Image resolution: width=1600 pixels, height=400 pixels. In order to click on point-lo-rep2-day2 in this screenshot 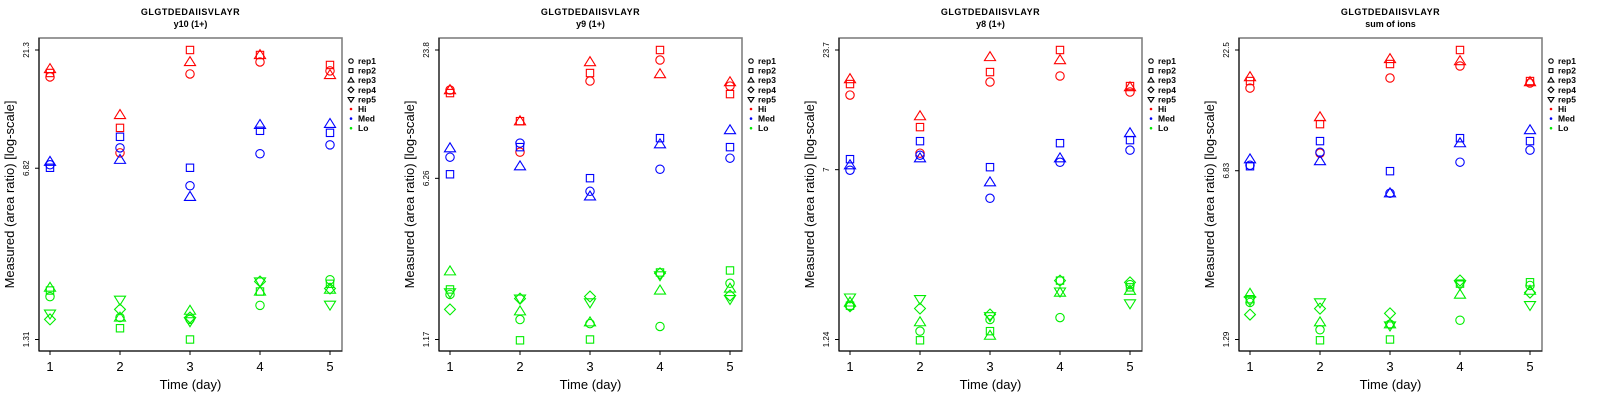, I will do `click(920, 340)`.